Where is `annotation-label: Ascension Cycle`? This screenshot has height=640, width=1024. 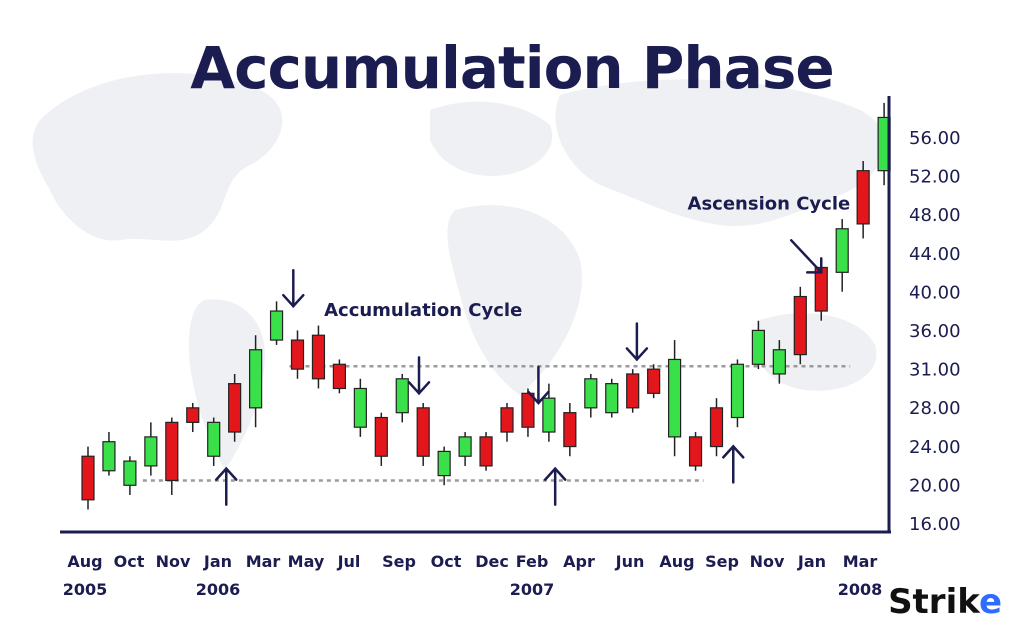 annotation-label: Ascension Cycle is located at coordinates (769, 203).